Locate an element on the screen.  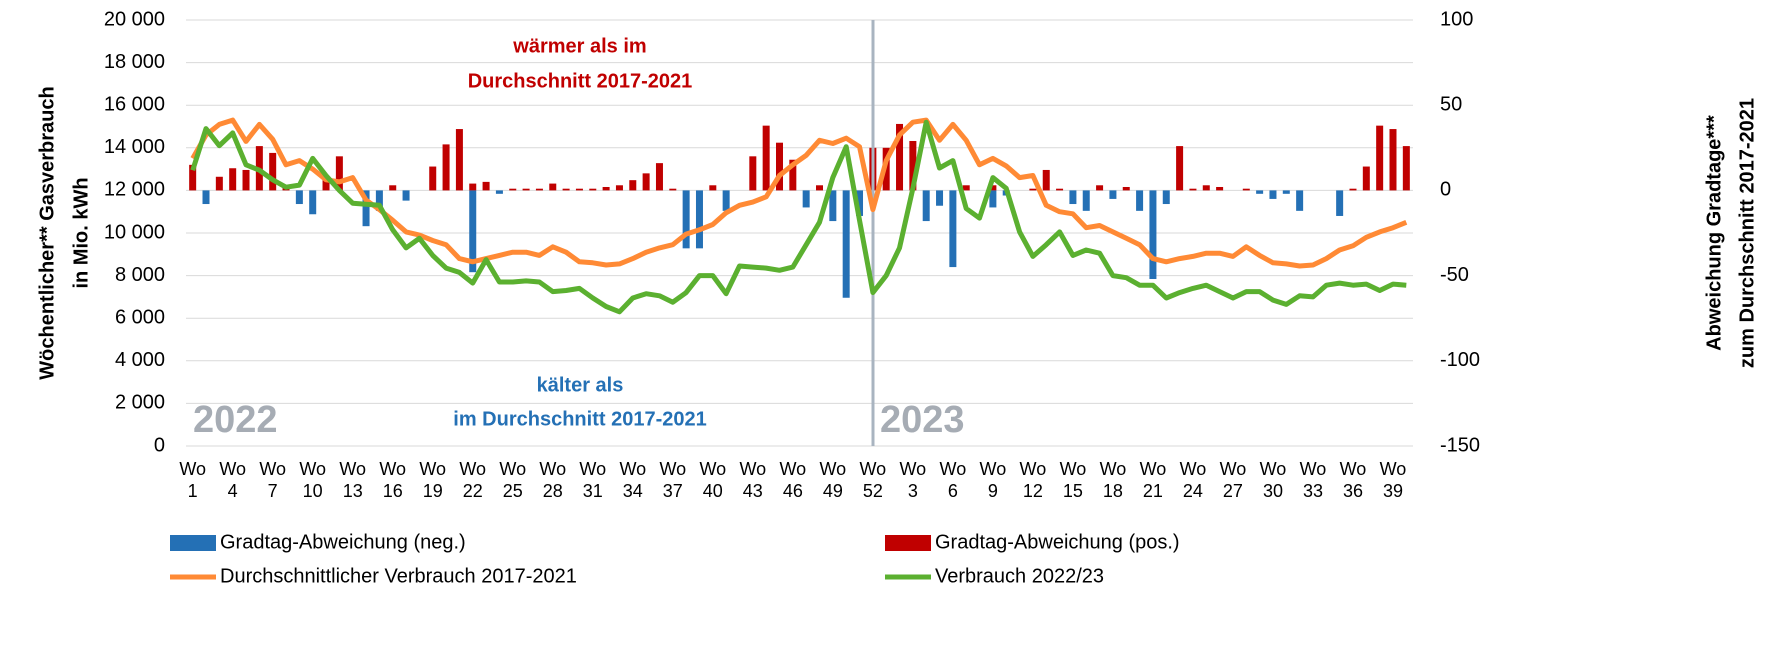
y2-tick-label: 100 is located at coordinates (1456, 19).